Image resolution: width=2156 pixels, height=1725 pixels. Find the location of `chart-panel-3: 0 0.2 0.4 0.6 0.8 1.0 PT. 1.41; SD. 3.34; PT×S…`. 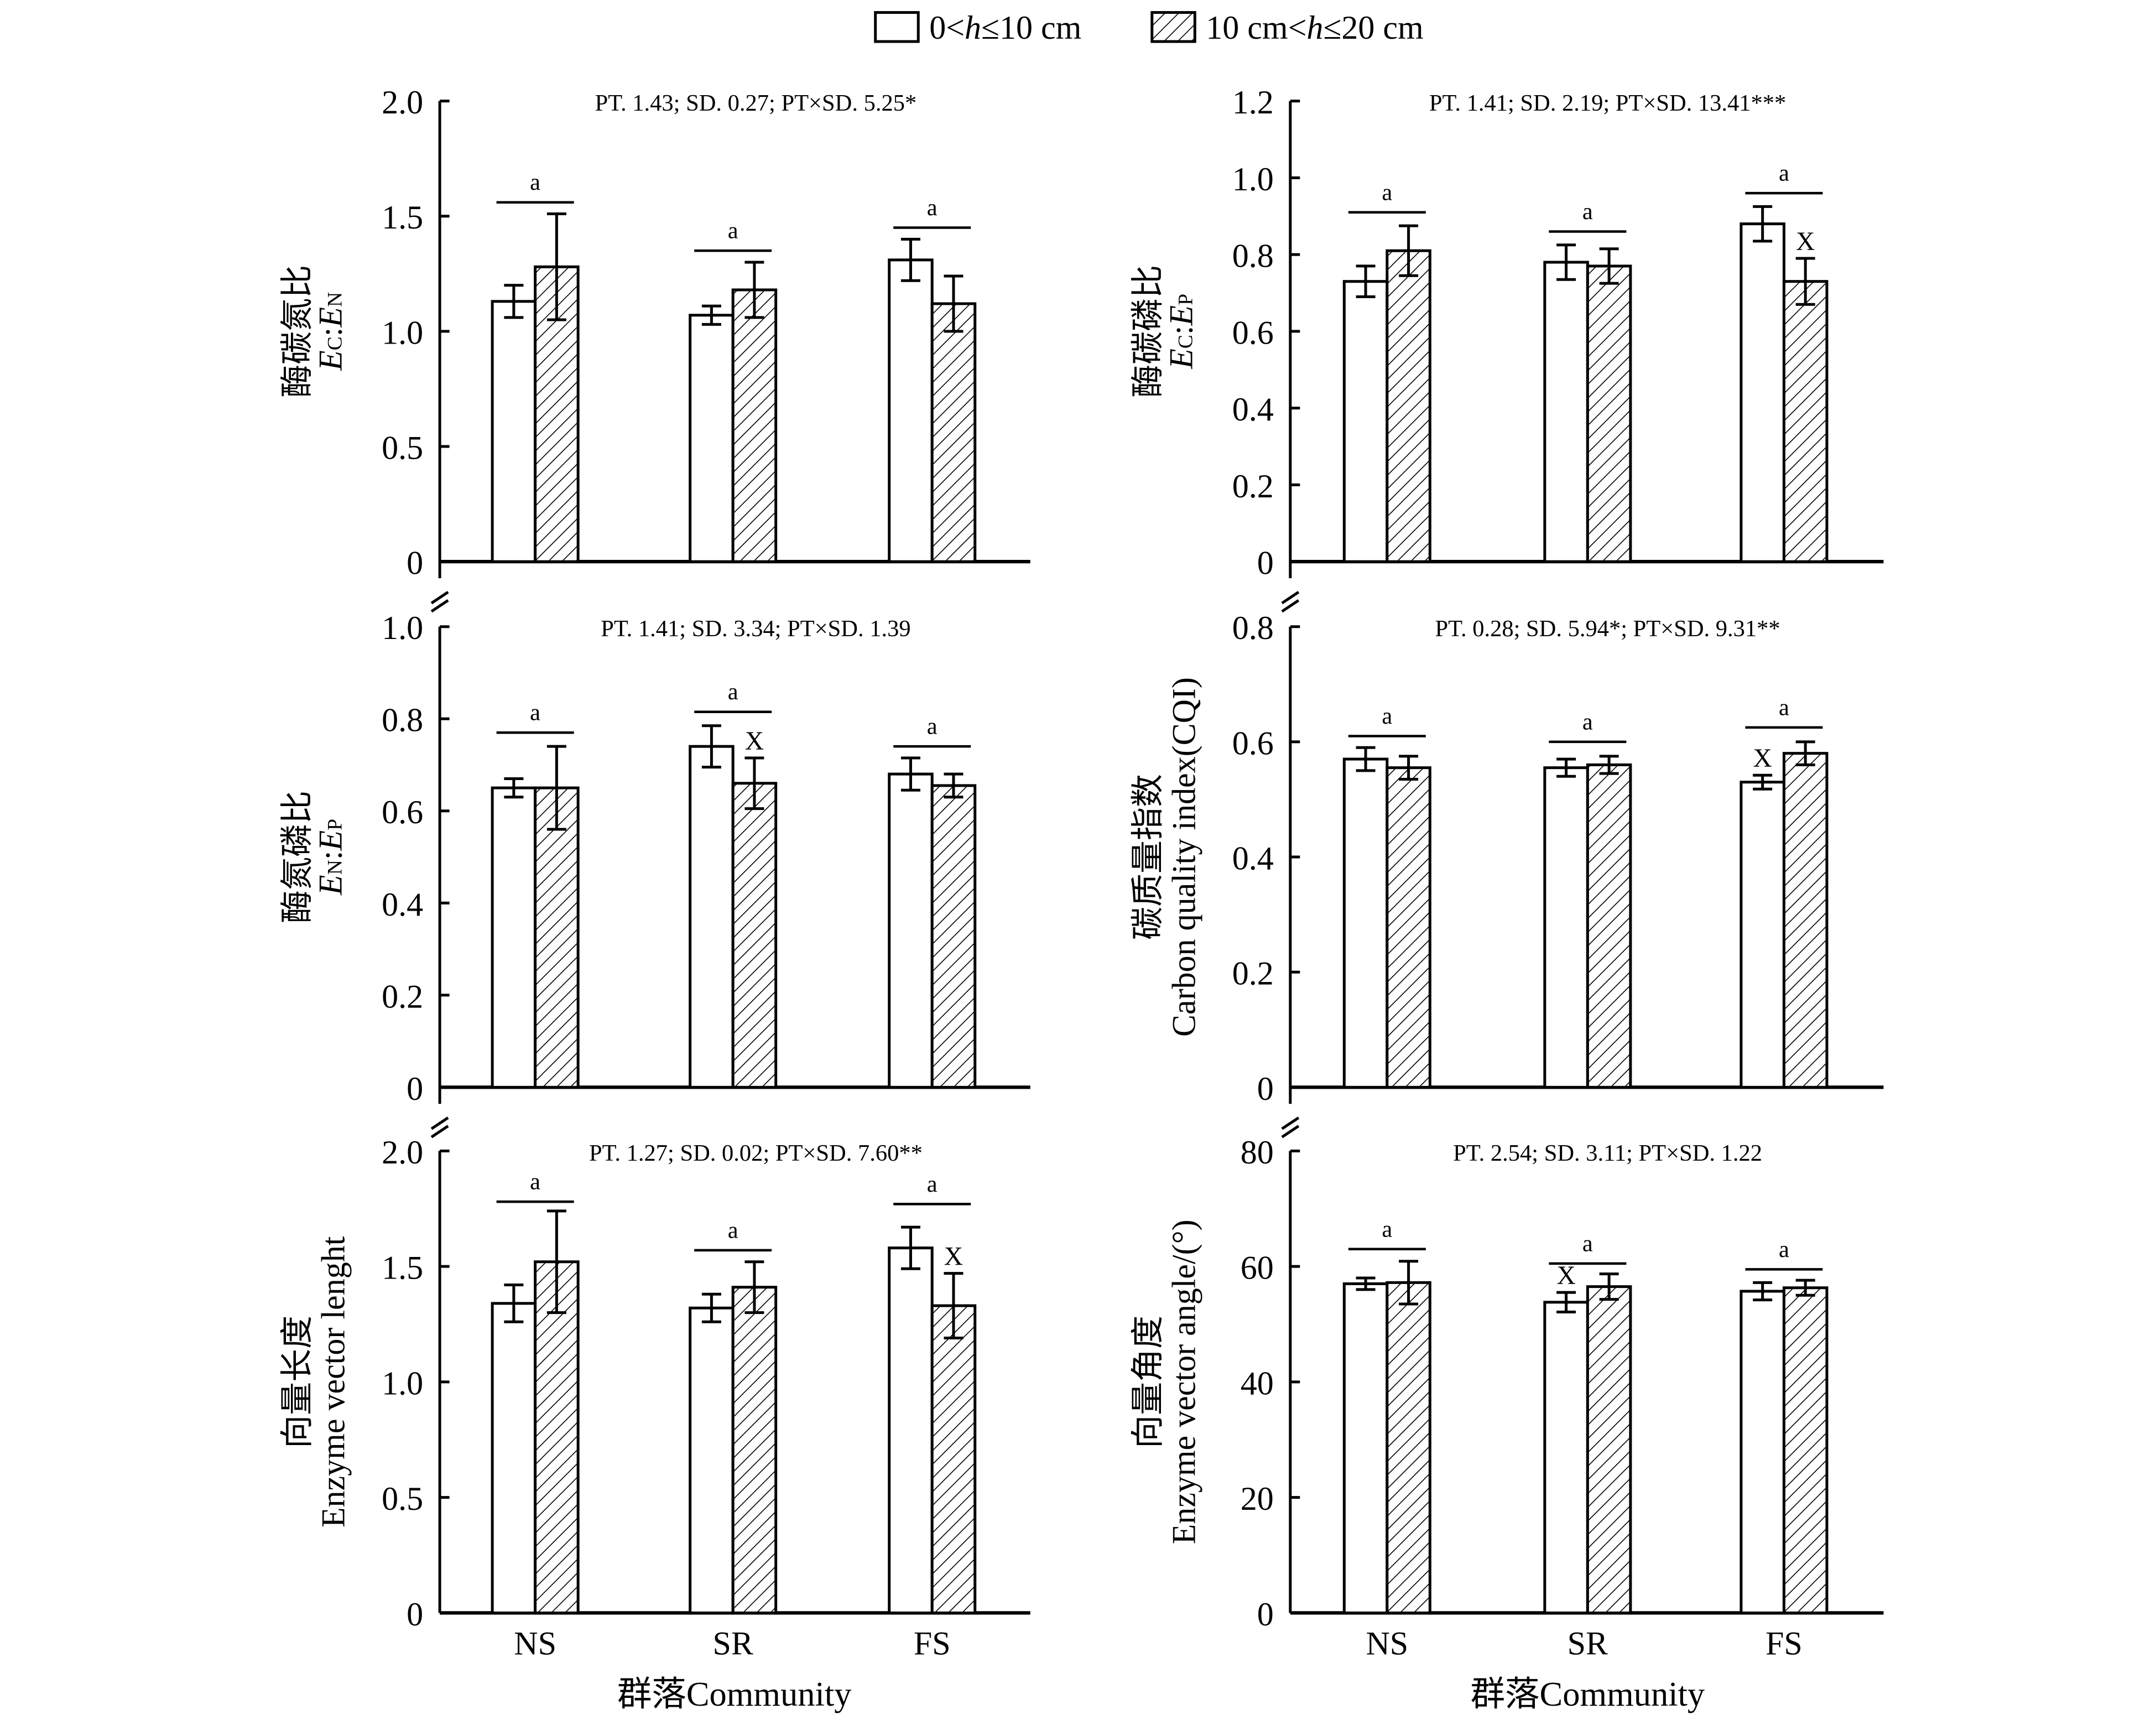

chart-panel-3: 0 0.2 0.4 0.6 0.8 1.0 PT. 1.41; SD. 3.34; PT×S… is located at coordinates (655, 874).